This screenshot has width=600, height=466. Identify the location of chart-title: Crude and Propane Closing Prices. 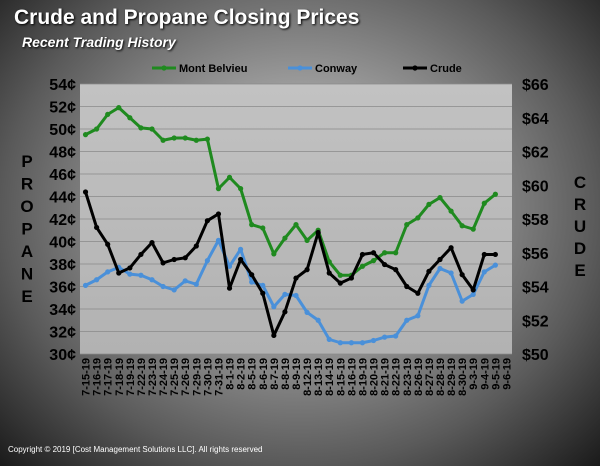
(187, 17).